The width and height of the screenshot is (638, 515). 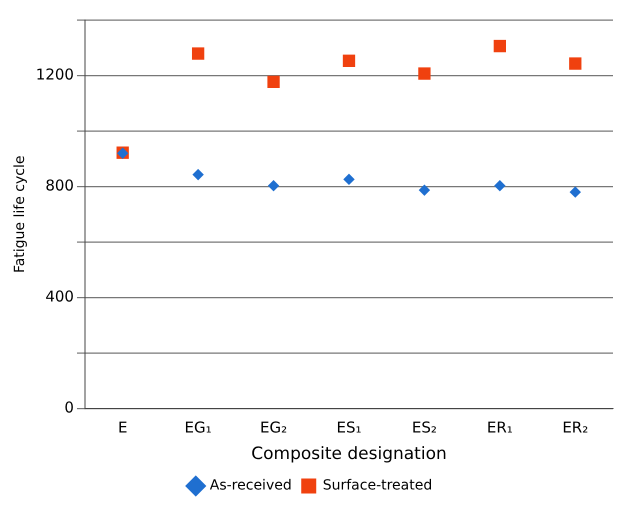 What do you see at coordinates (377, 486) in the screenshot?
I see `legend-label: Surface-treated` at bounding box center [377, 486].